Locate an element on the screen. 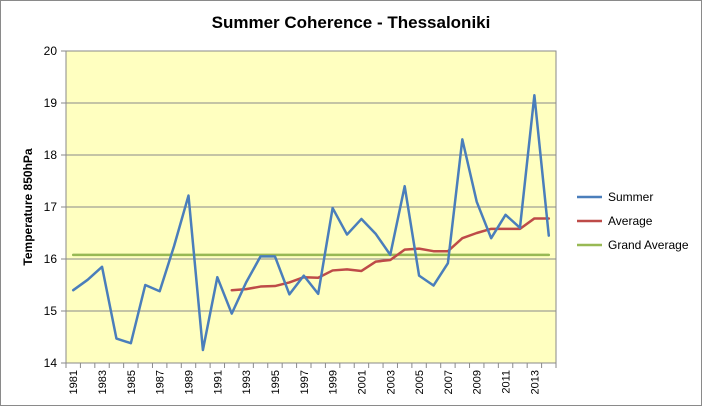 This screenshot has width=702, height=406. y-axis-ticks: 14 15 16 17 18 19 20 is located at coordinates (55, 207).